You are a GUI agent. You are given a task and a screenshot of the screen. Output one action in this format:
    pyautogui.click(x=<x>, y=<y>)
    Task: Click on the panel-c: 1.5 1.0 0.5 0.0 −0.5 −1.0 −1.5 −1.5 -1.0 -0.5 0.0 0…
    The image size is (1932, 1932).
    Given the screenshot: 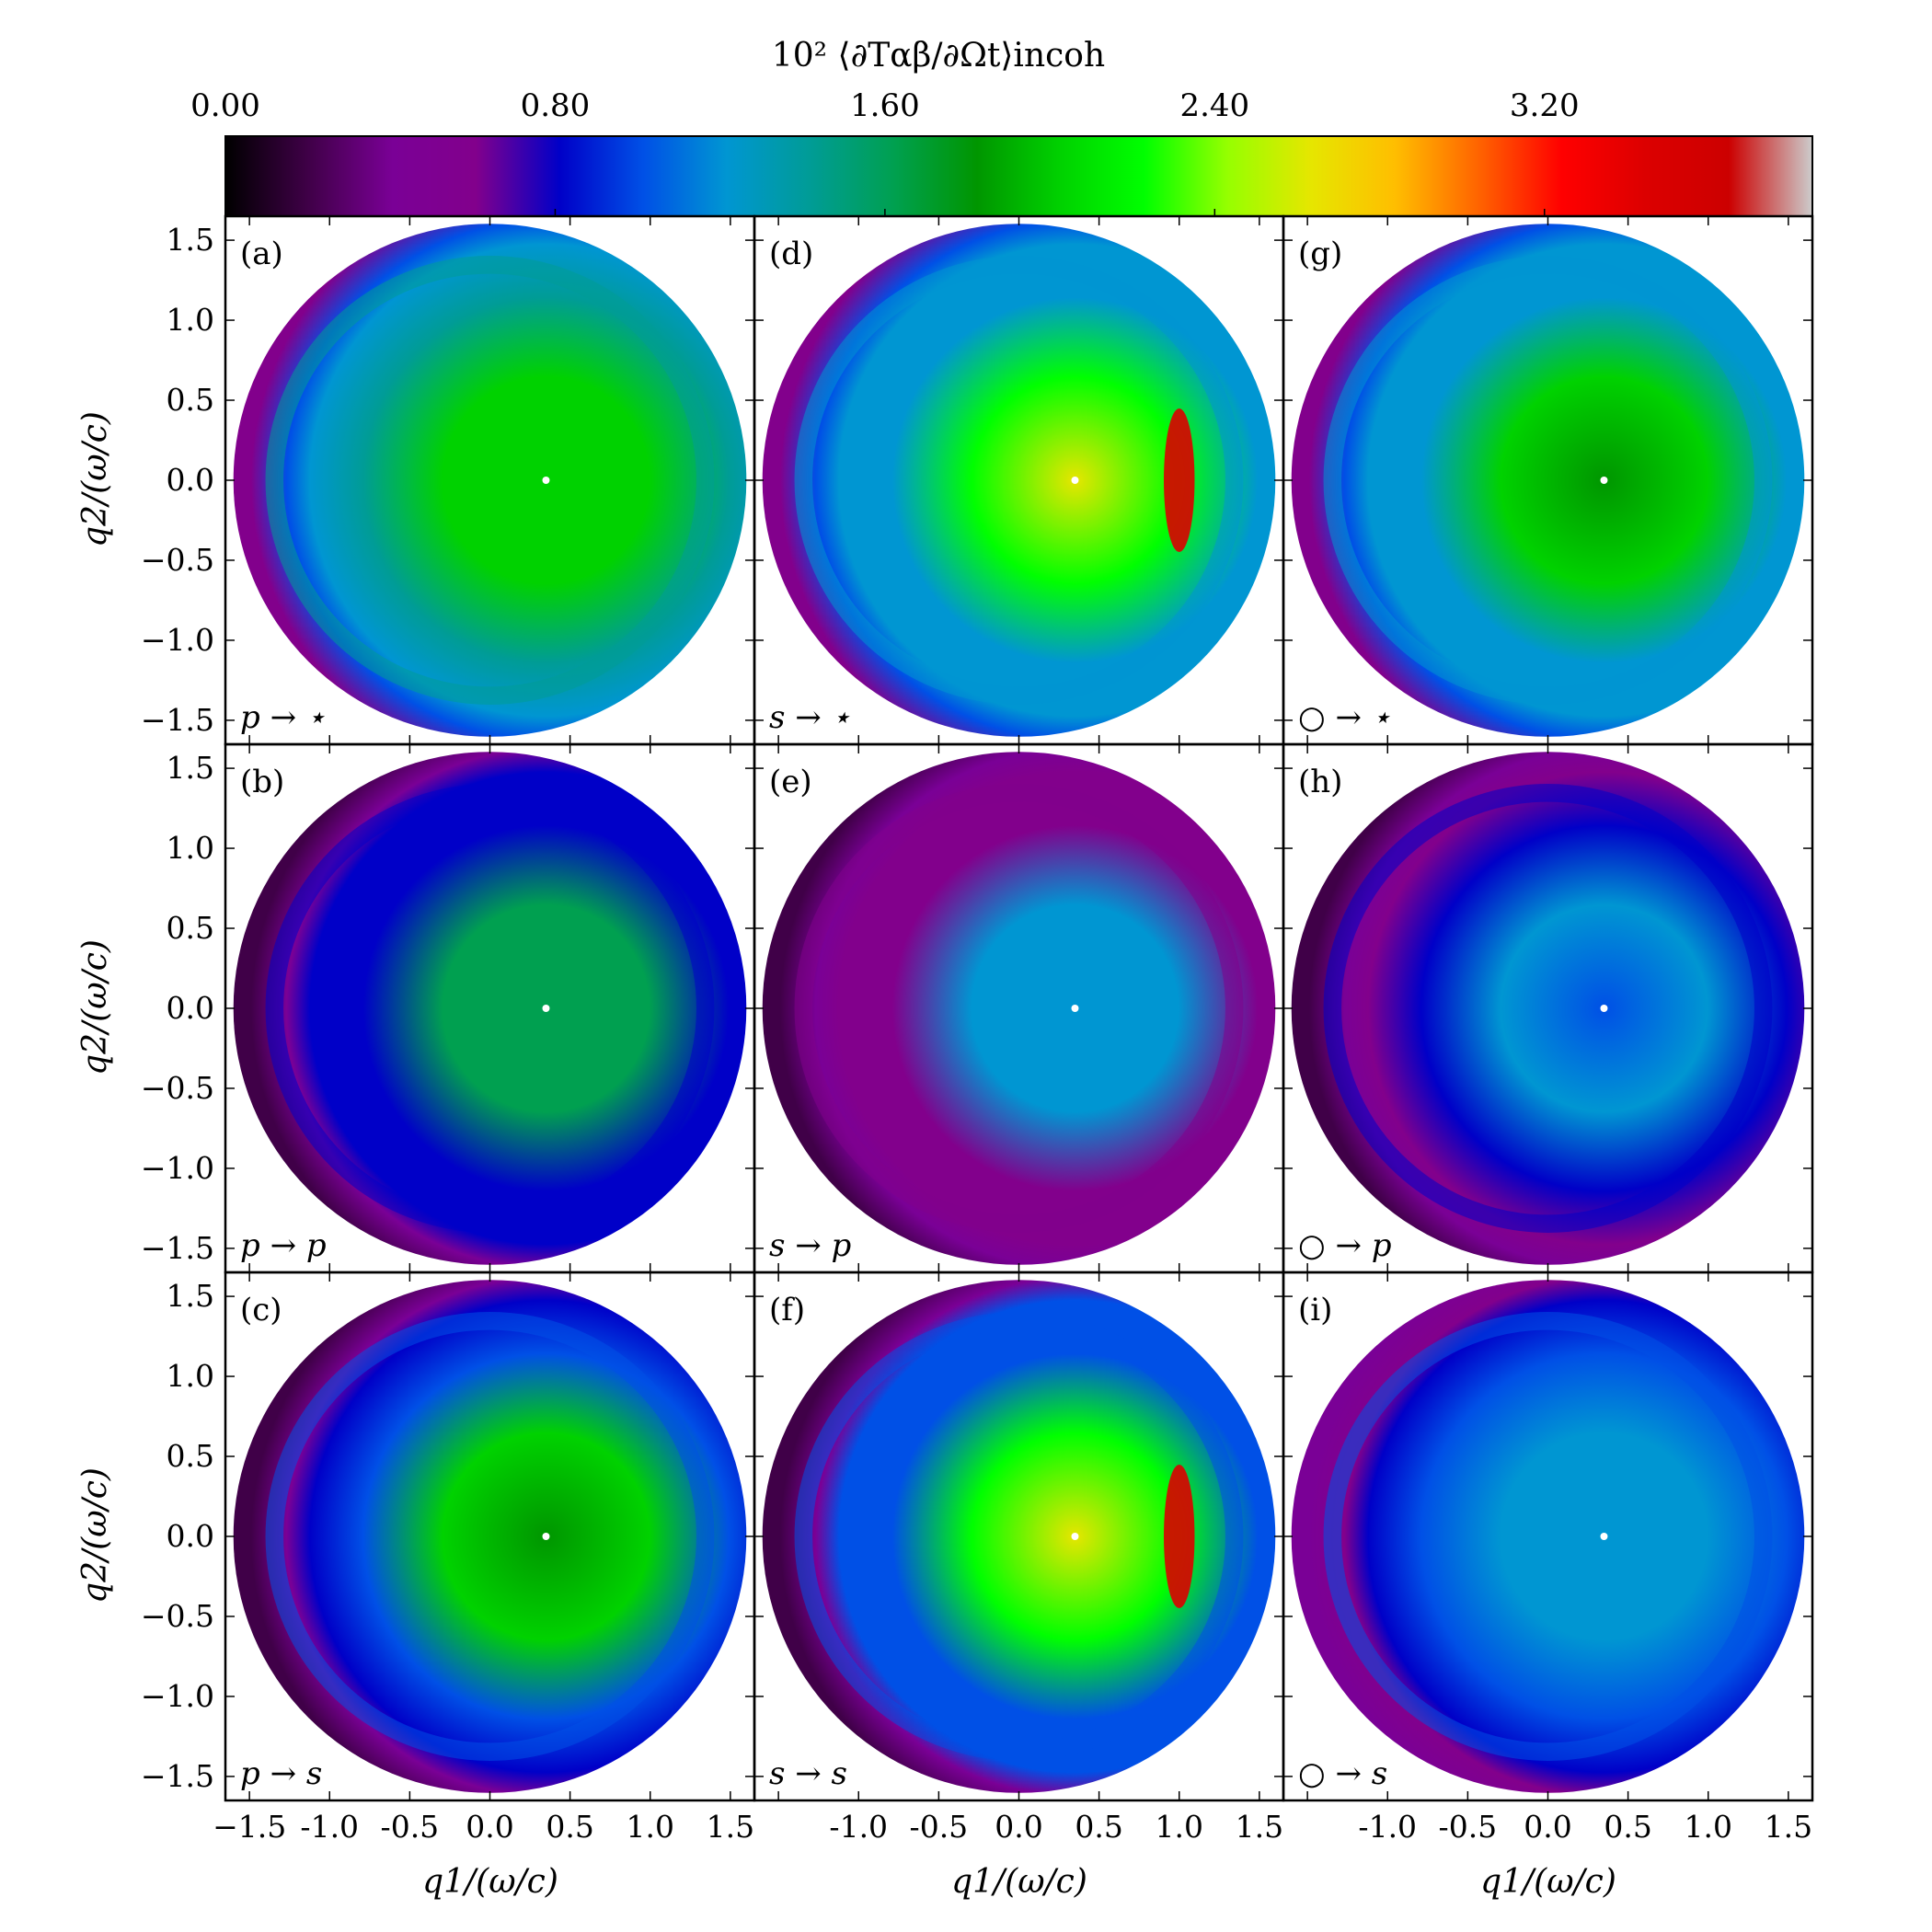 What is the action you would take?
    pyautogui.click(x=448, y=1558)
    